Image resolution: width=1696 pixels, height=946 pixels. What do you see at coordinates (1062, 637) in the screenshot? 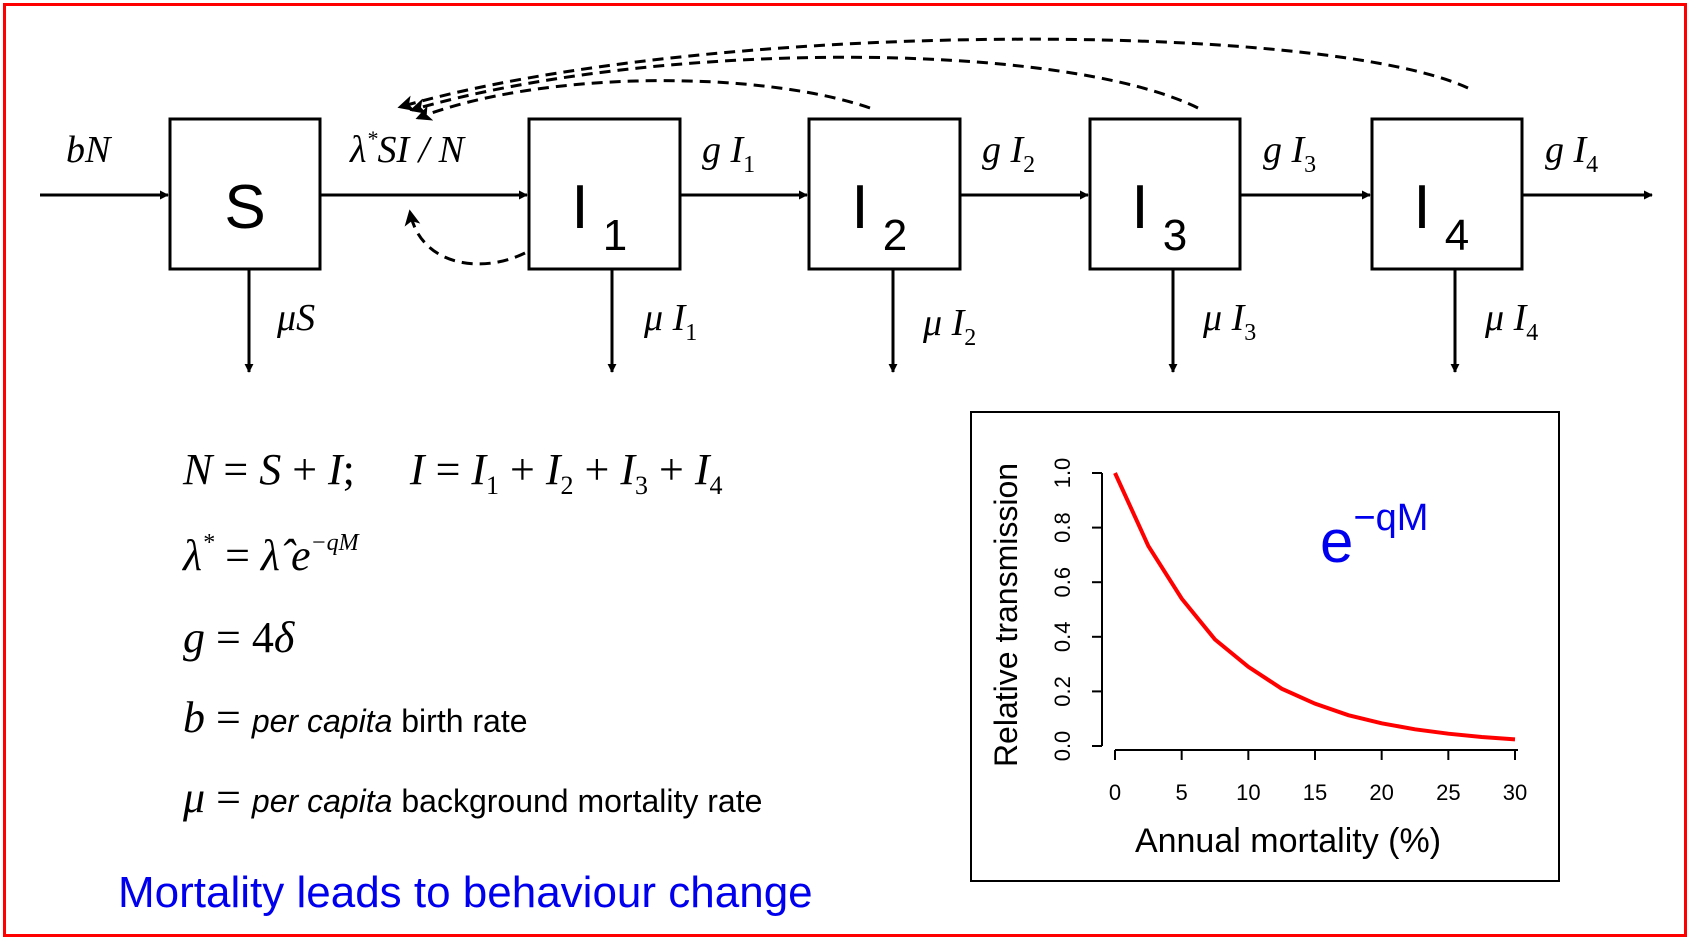
I see `y-tick-label: 0.4` at bounding box center [1062, 637].